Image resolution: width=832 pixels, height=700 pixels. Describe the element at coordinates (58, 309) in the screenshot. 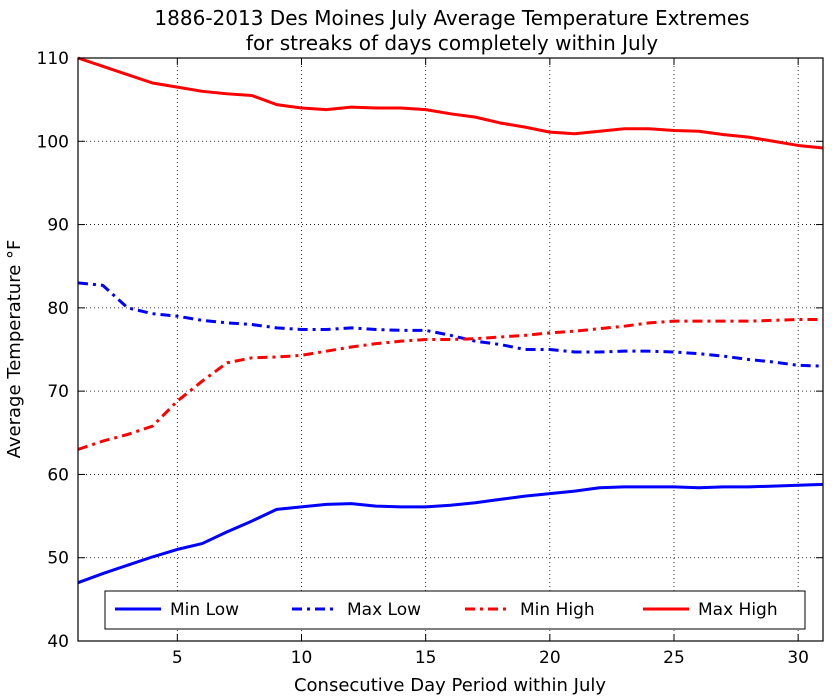

I see `y-tick-label: 80` at that location.